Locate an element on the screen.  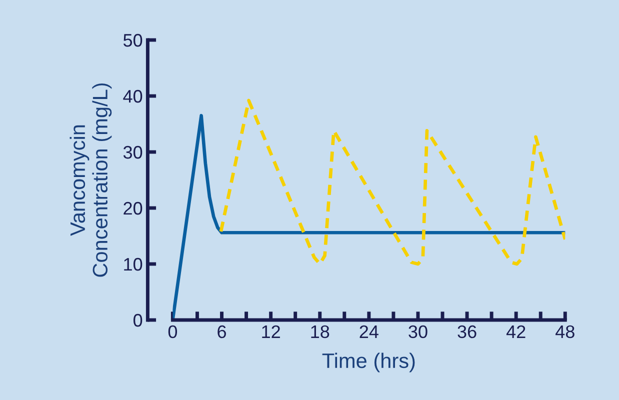
x-tick-label: 6 is located at coordinates (222, 331).